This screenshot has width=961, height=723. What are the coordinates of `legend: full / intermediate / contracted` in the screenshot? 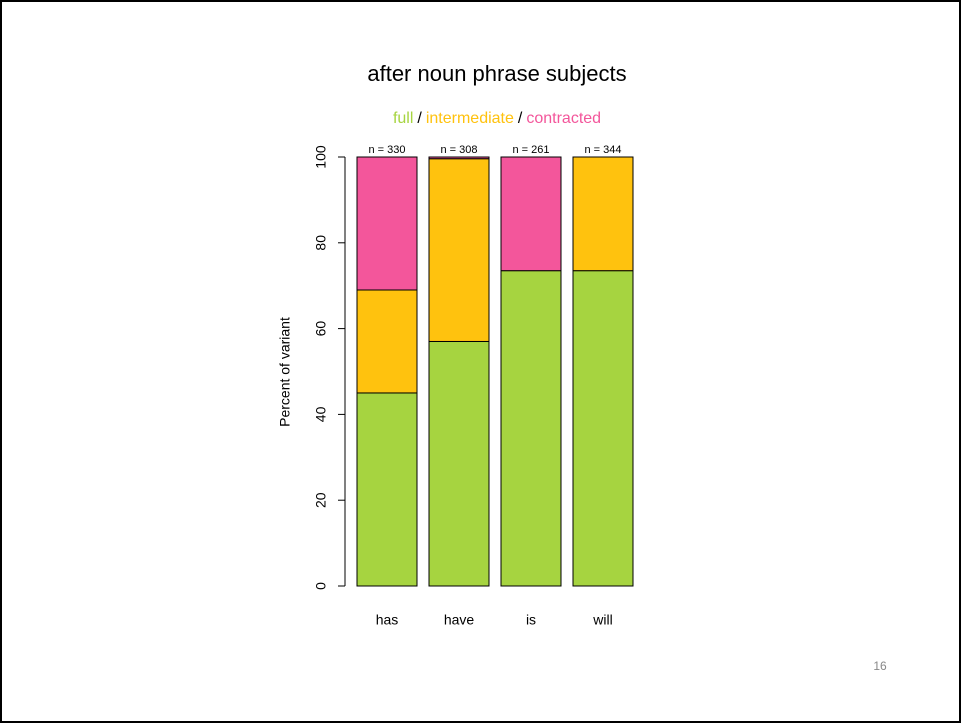 It's located at (497, 118).